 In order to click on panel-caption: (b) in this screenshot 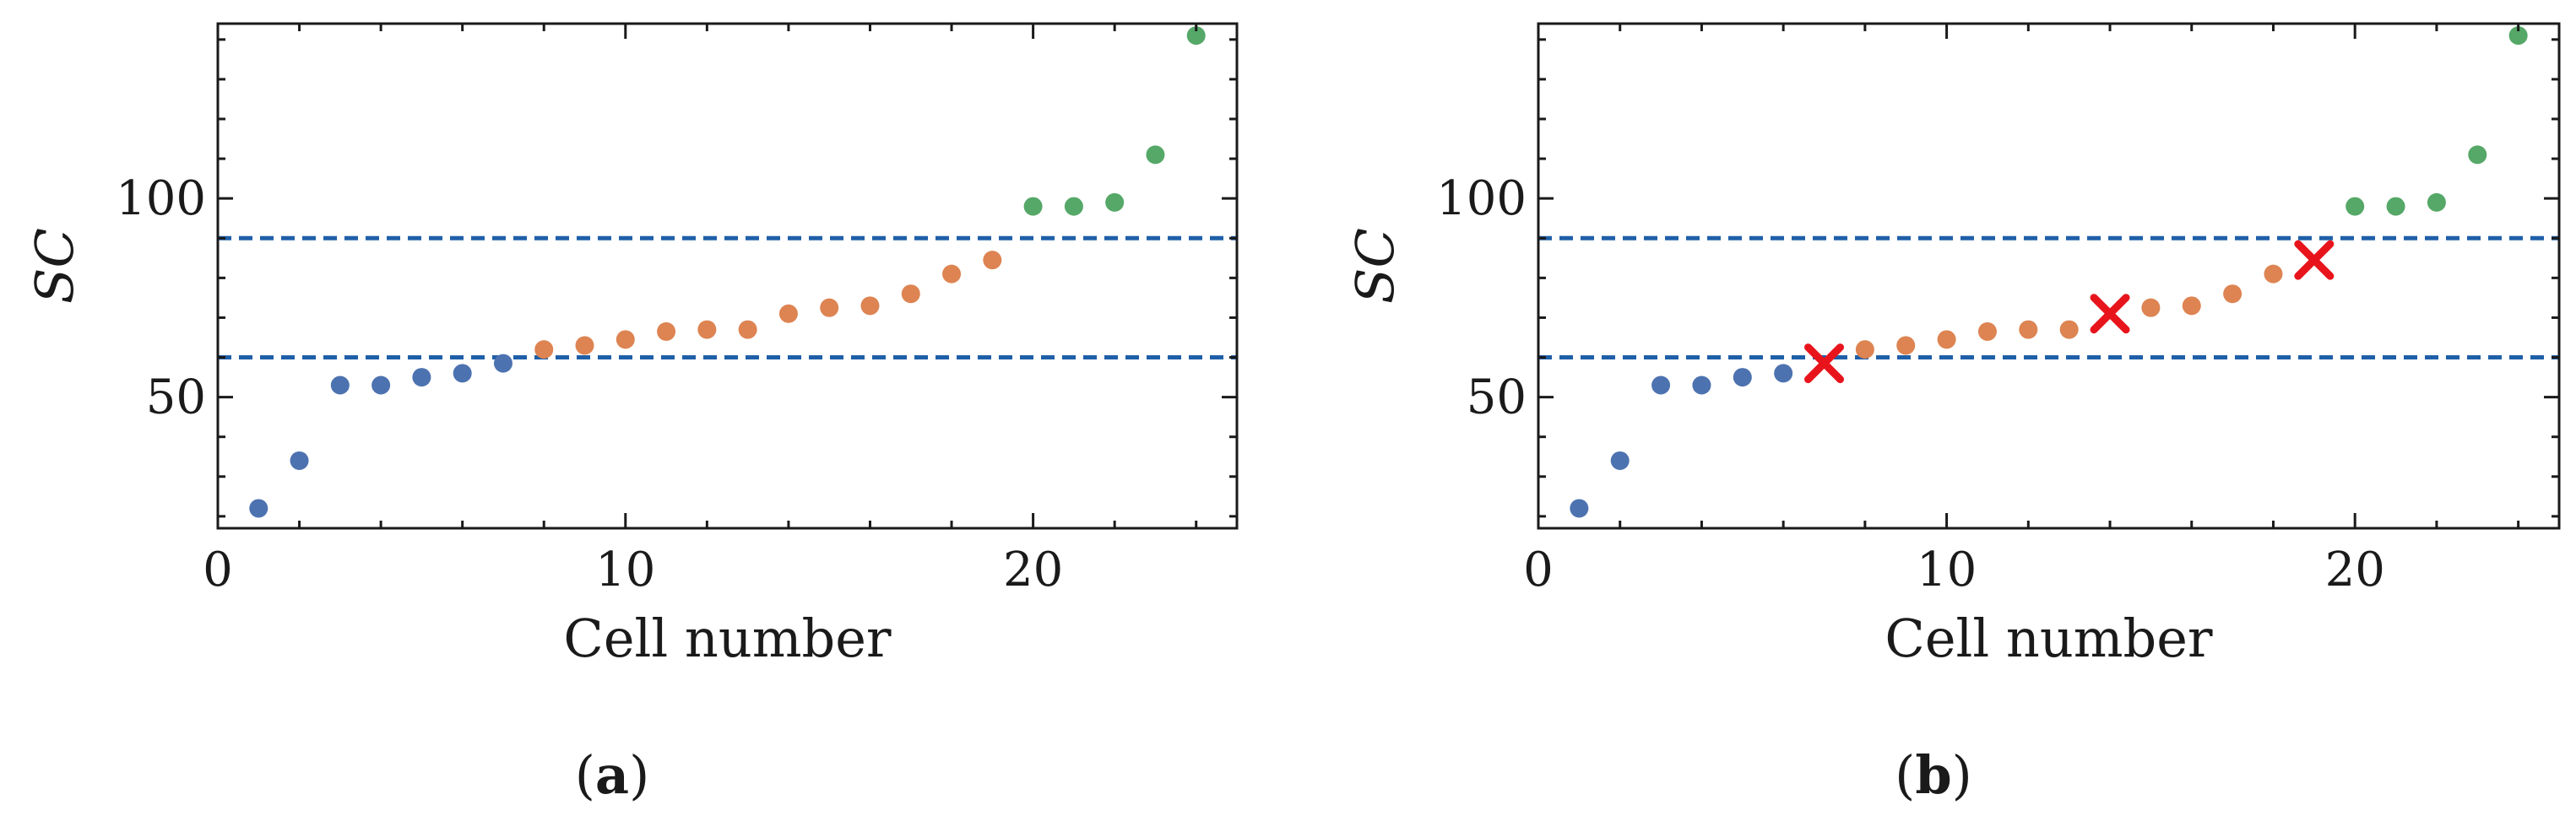, I will do `click(1934, 775)`.